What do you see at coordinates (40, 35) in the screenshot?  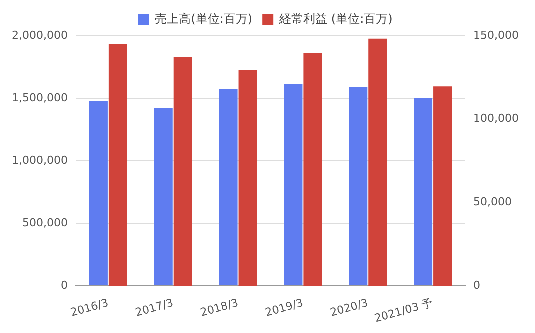 I see `y-tick-label: 2,000,000` at bounding box center [40, 35].